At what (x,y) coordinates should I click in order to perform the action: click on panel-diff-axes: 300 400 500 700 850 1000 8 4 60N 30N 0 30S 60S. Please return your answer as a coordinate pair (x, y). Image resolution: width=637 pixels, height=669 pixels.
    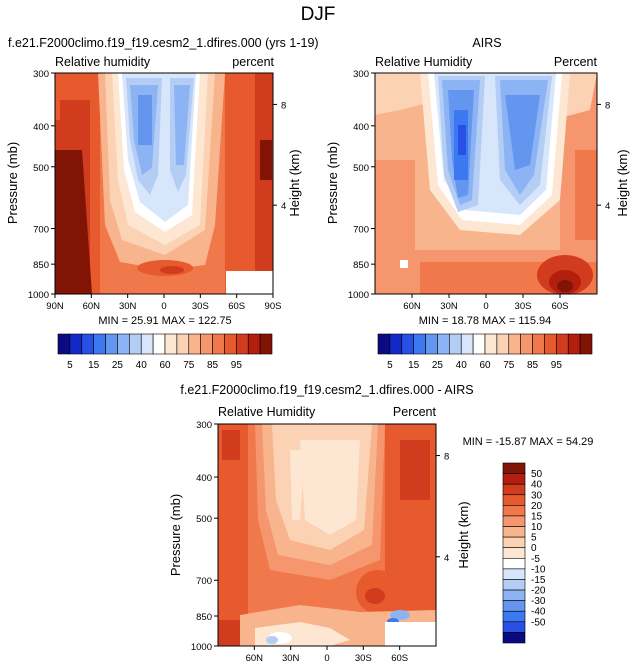
    Looking at the image, I should click on (320, 542).